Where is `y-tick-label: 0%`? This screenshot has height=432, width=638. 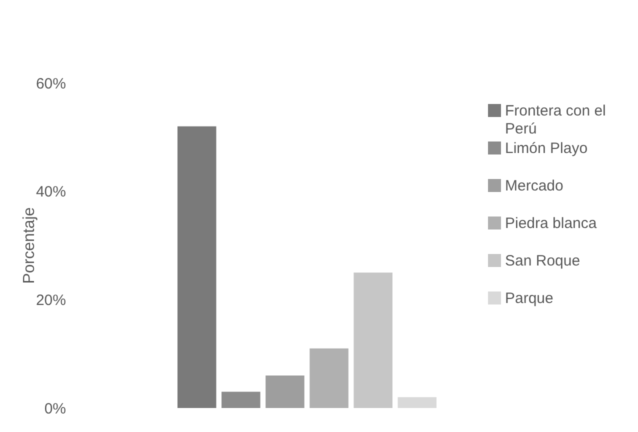 y-tick-label: 0% is located at coordinates (55, 409).